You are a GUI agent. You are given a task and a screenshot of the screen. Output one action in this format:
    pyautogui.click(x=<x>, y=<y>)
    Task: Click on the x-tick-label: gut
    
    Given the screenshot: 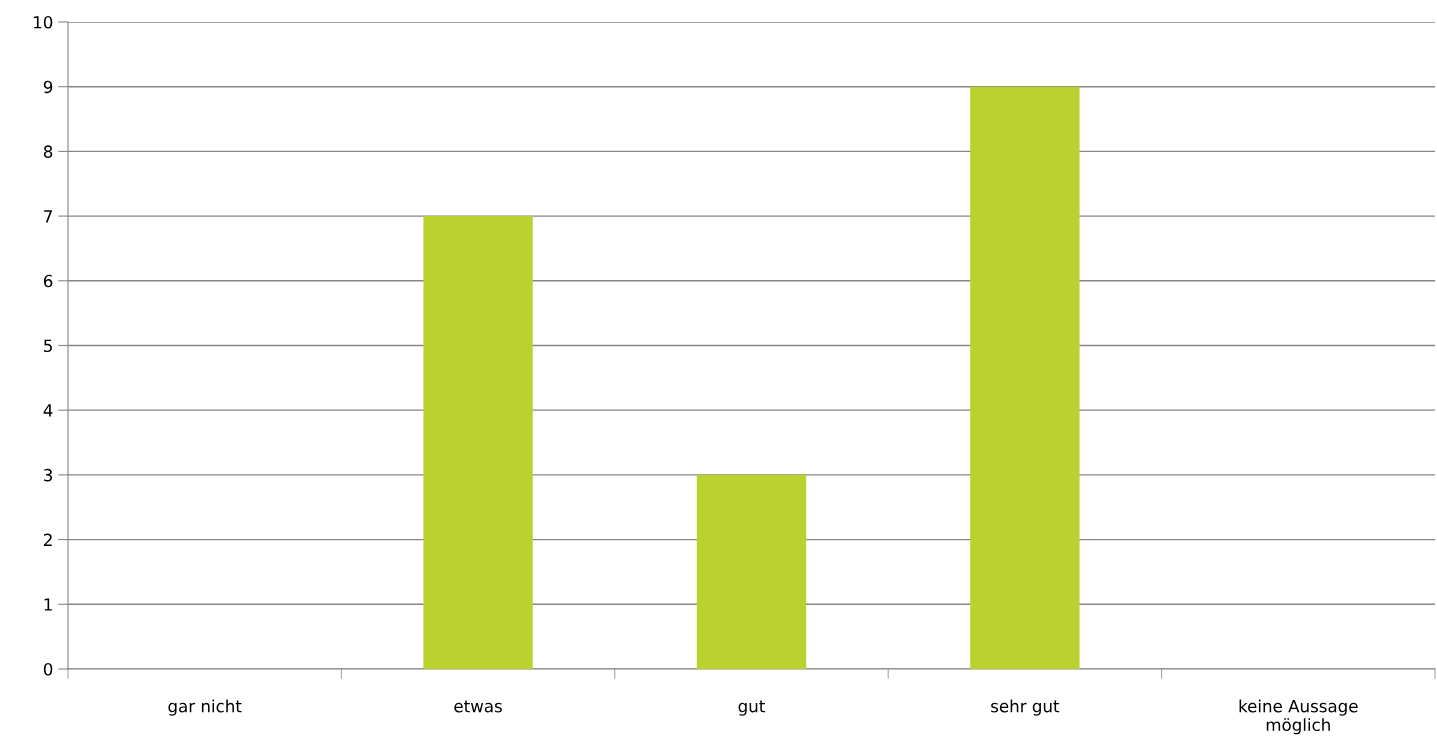 What is the action you would take?
    pyautogui.click(x=751, y=708)
    